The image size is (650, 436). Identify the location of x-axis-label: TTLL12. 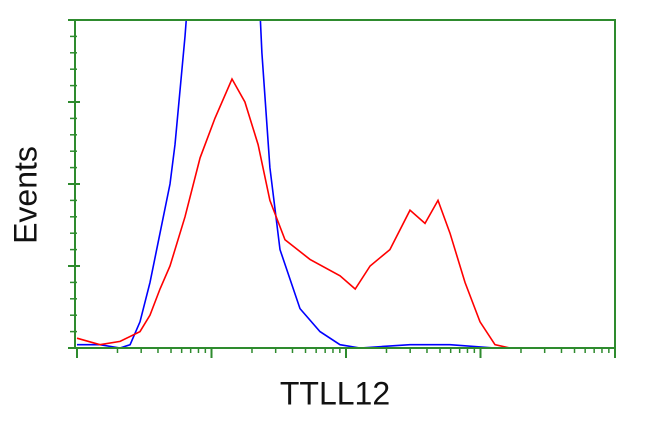
(335, 393).